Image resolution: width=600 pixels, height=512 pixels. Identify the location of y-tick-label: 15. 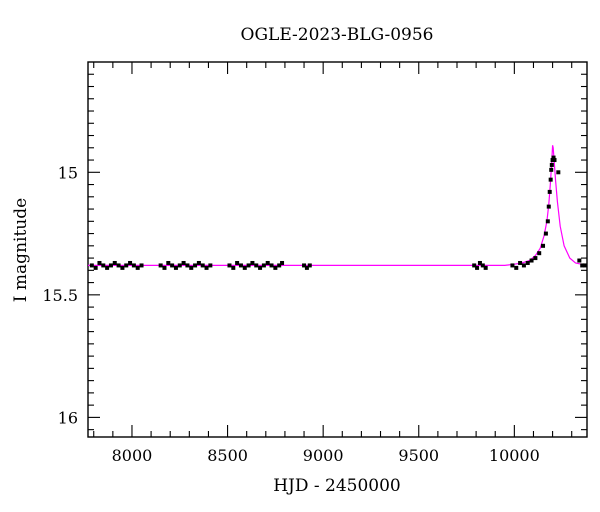
(68, 172).